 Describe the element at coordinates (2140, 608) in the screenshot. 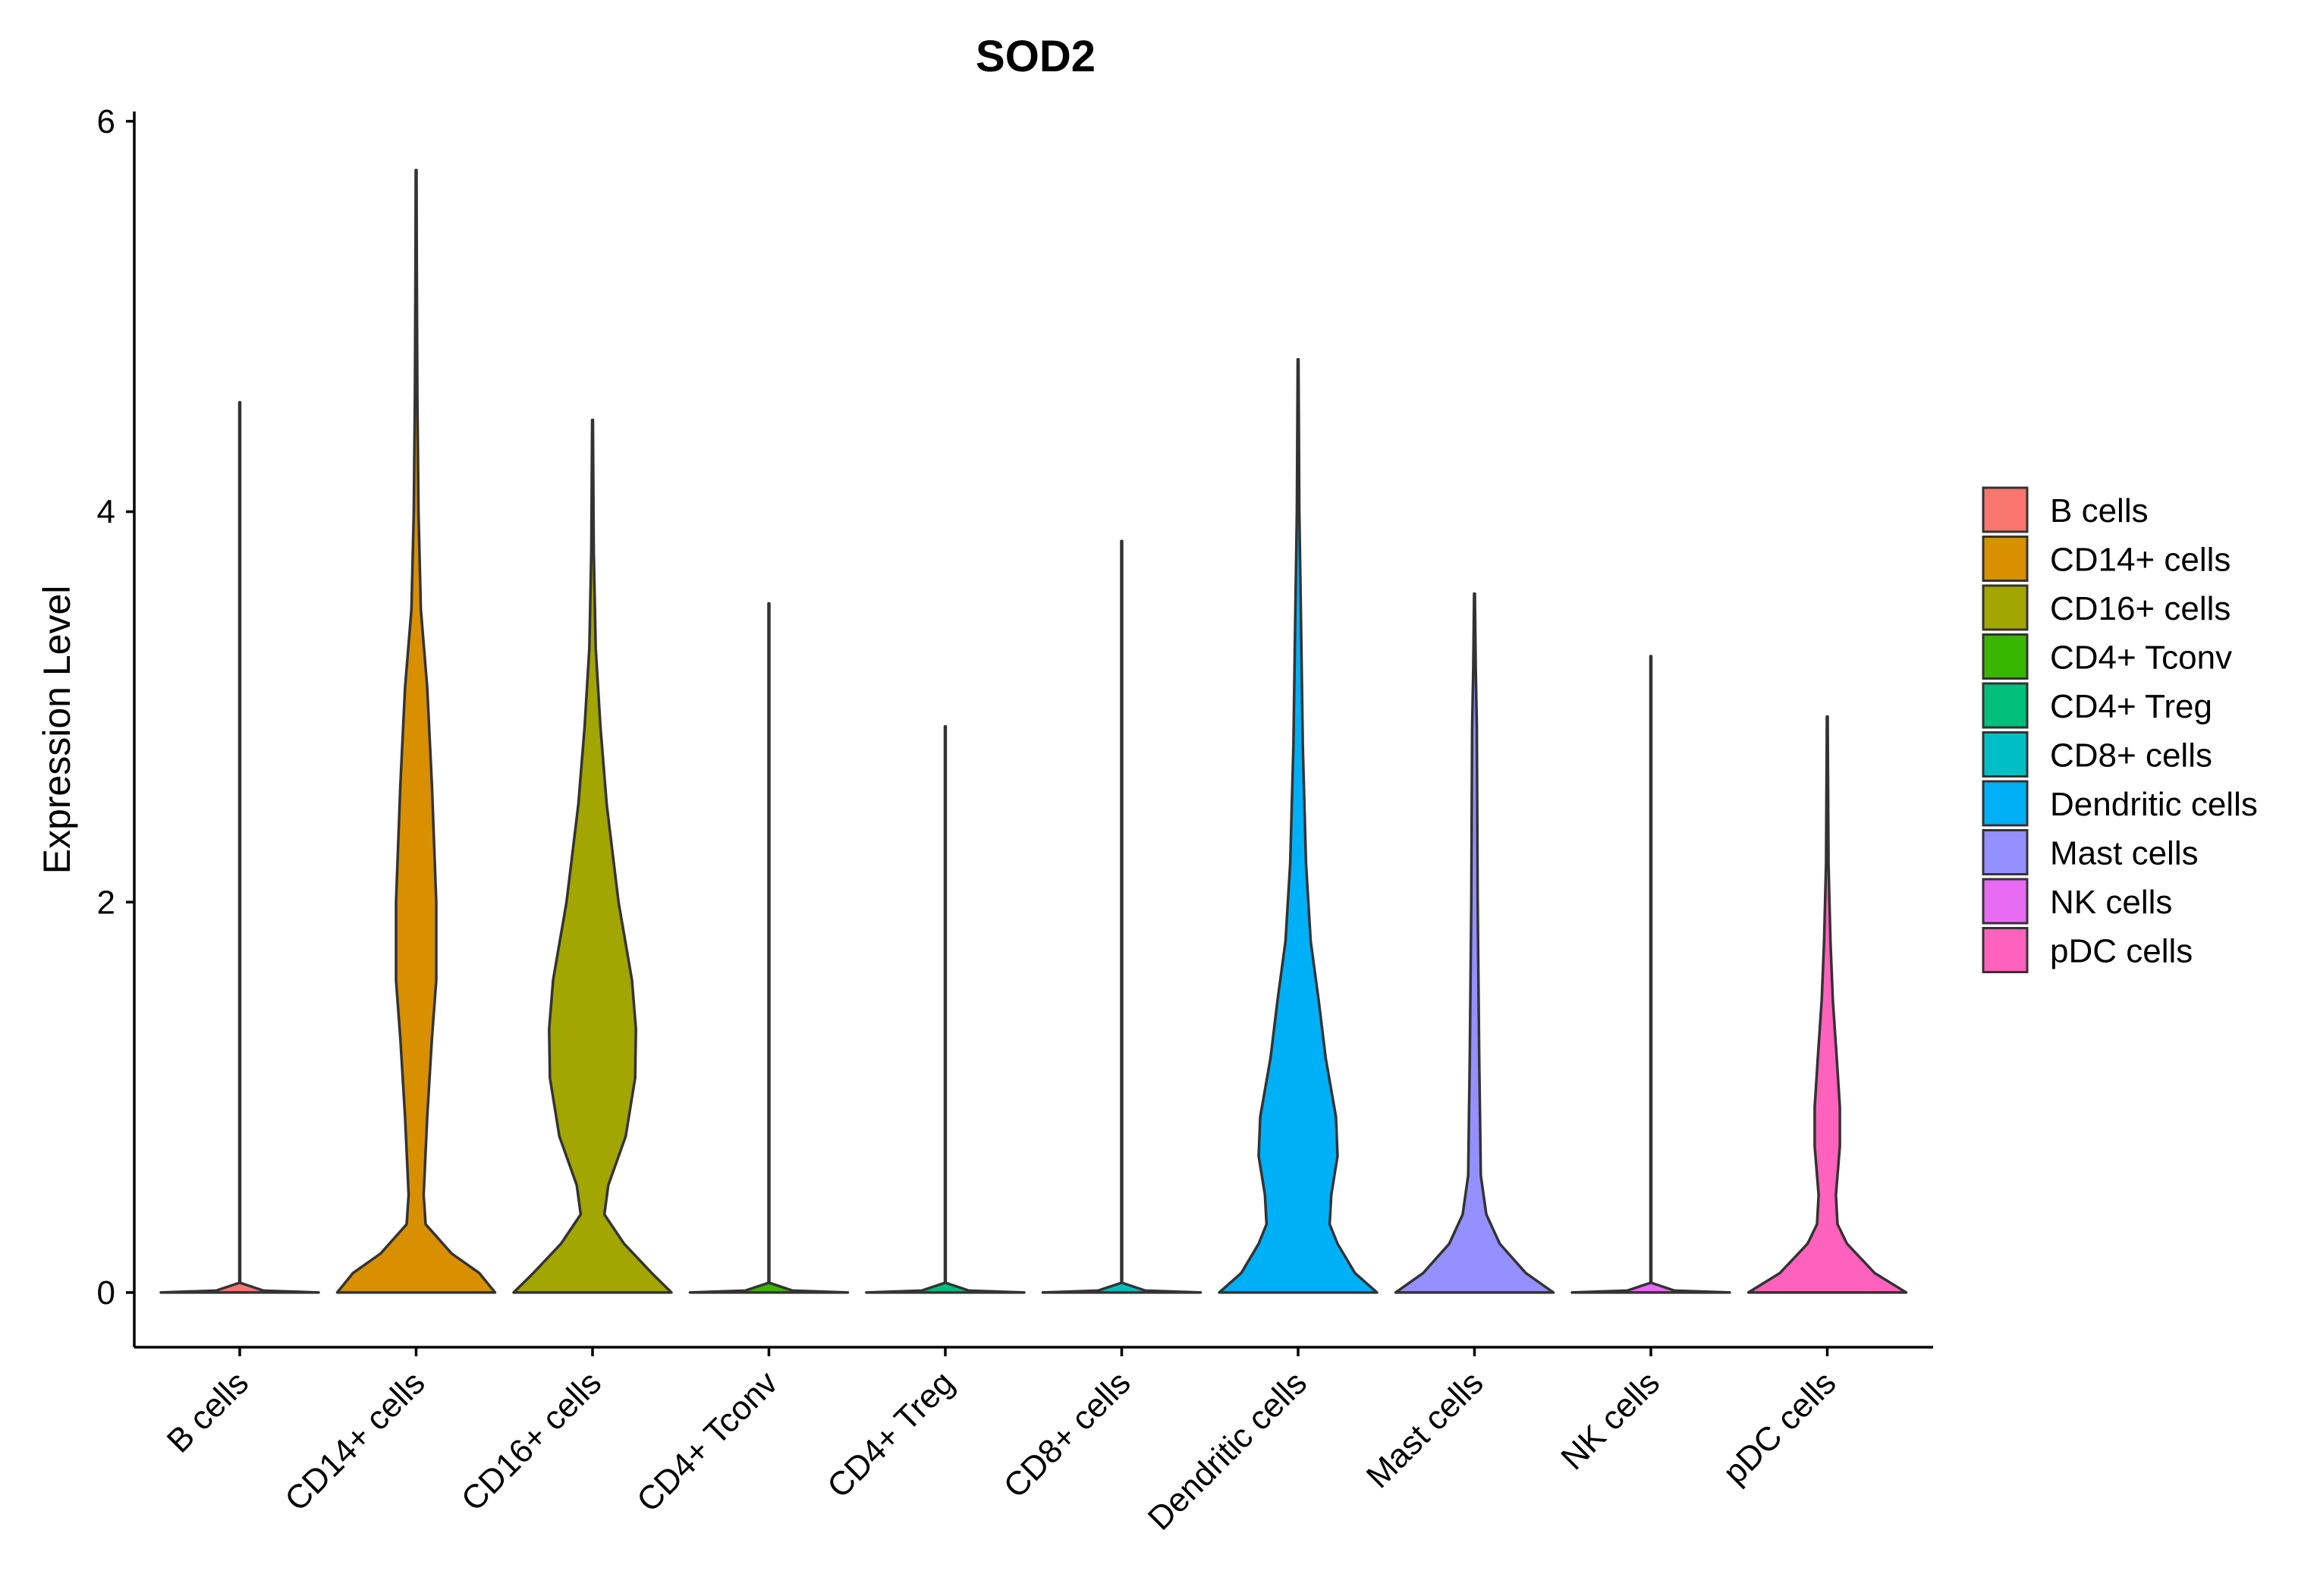

I see `legend-label: CD16+ cells` at that location.